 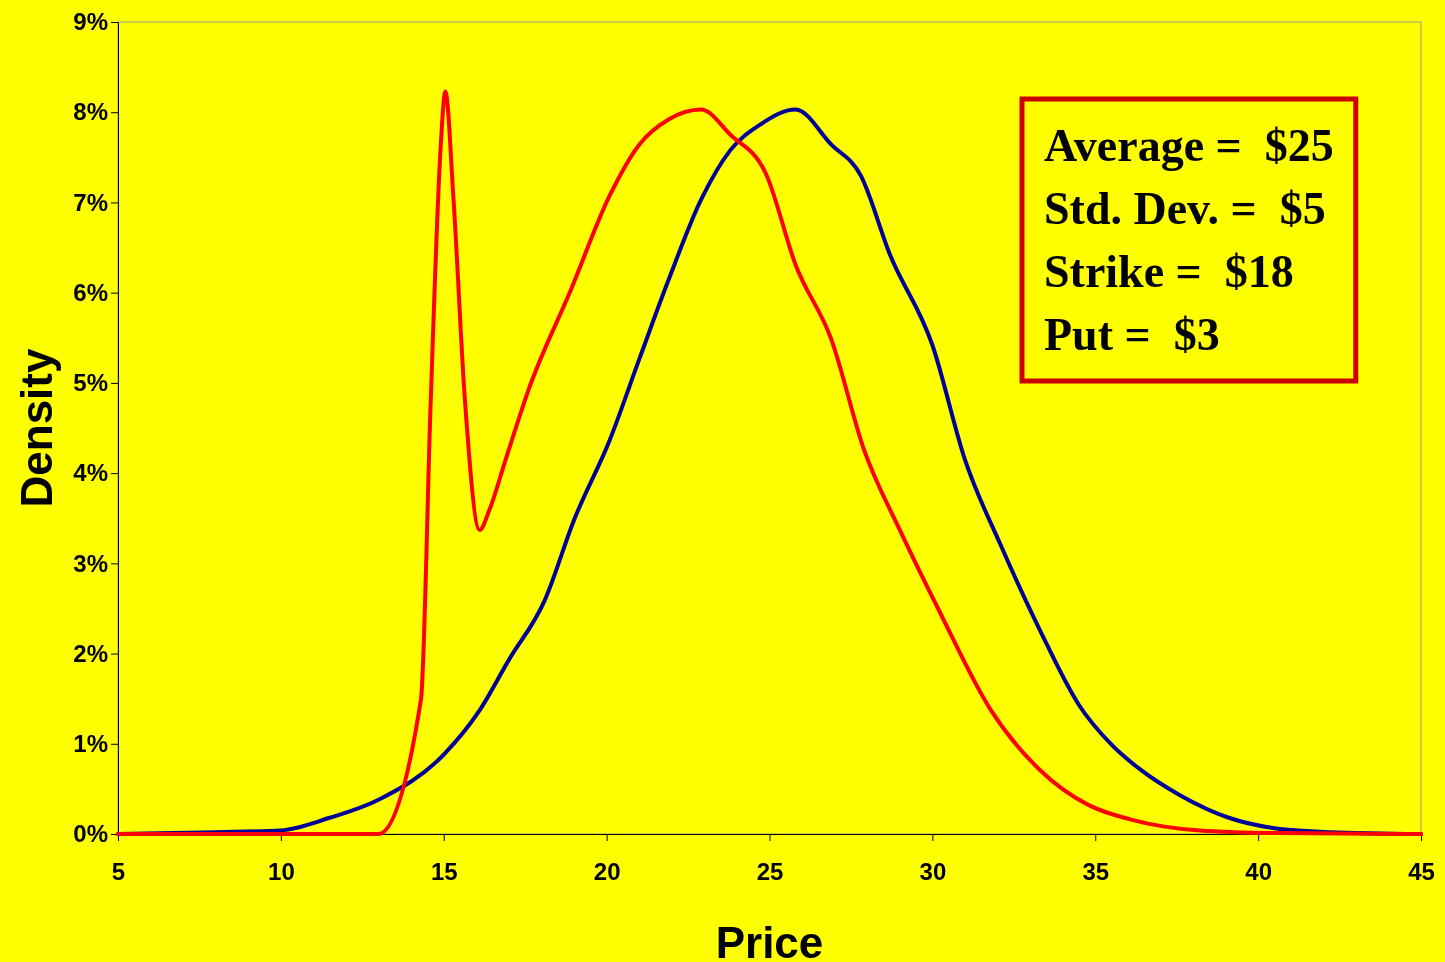 I want to click on x-tick-label: 10, so click(x=281, y=871).